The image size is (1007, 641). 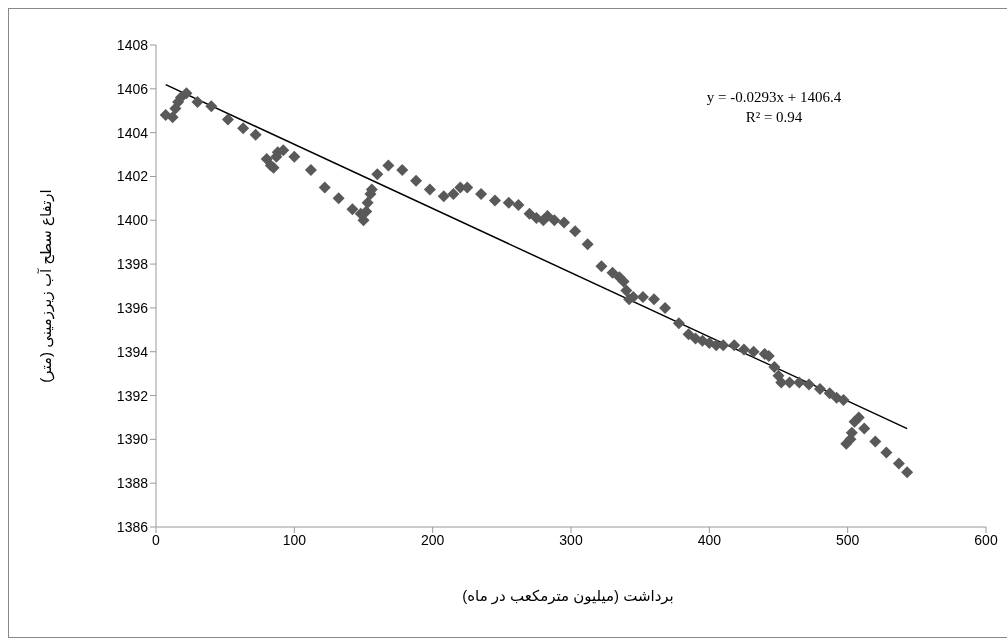 What do you see at coordinates (132, 176) in the screenshot?
I see `y-tick-label: 1402` at bounding box center [132, 176].